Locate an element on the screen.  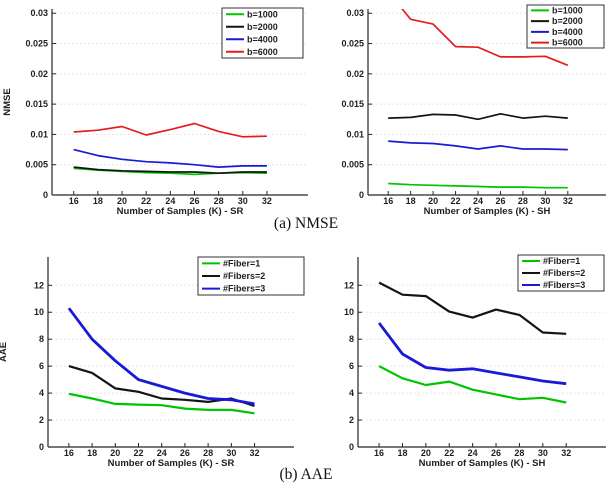
caption-aae: (b) AAE is located at coordinates (306, 474).